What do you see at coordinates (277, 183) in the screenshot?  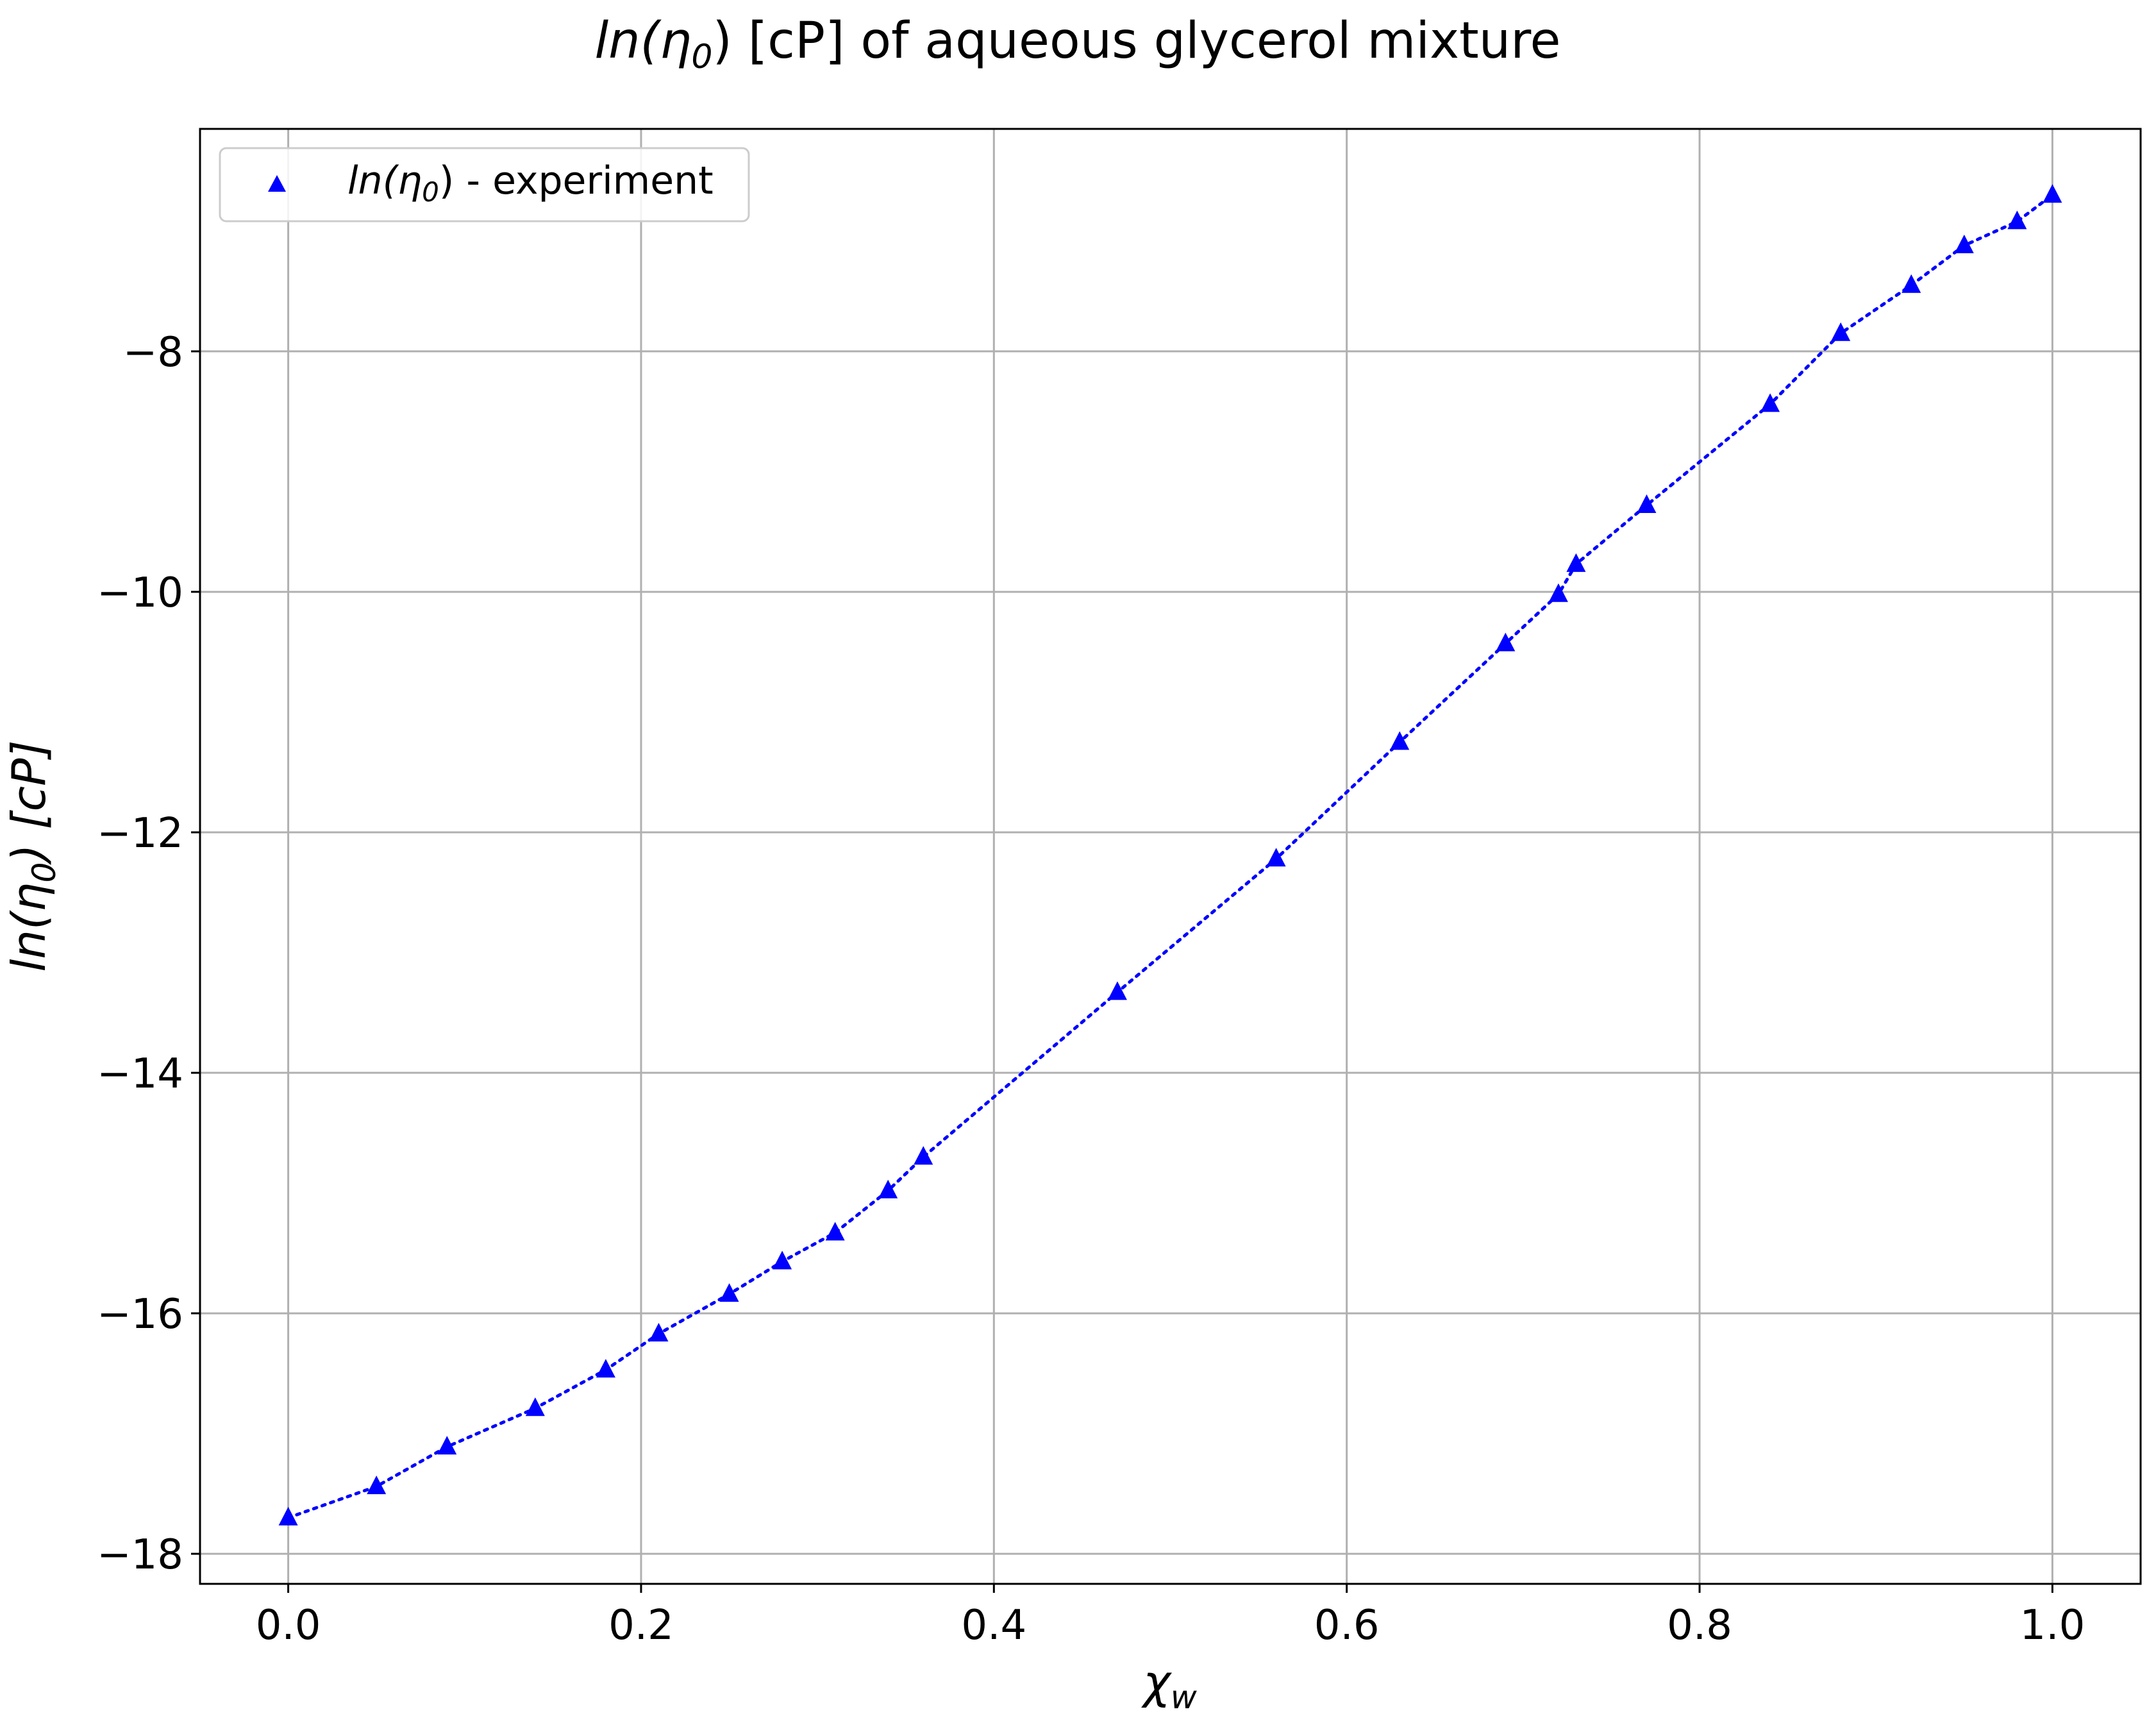 I see `legend-marker-triangle` at bounding box center [277, 183].